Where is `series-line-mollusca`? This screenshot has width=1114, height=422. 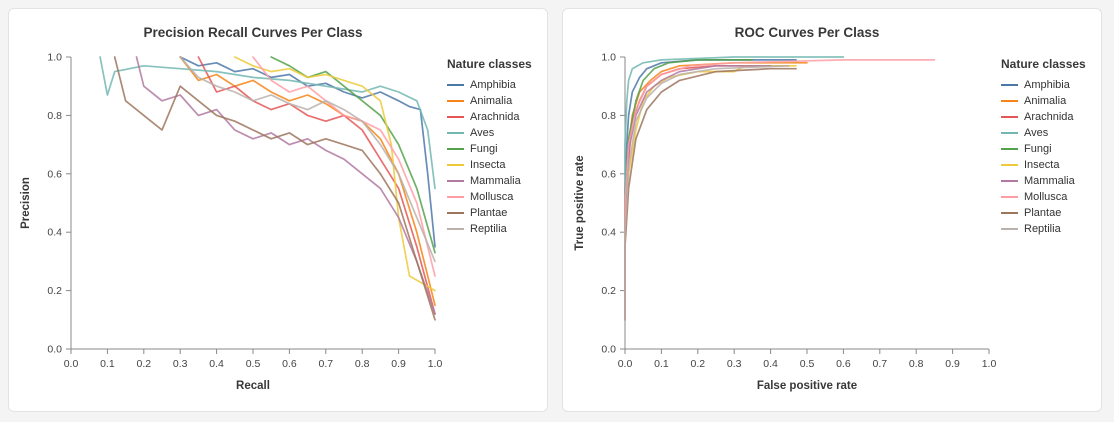 series-line-mollusca is located at coordinates (344, 166).